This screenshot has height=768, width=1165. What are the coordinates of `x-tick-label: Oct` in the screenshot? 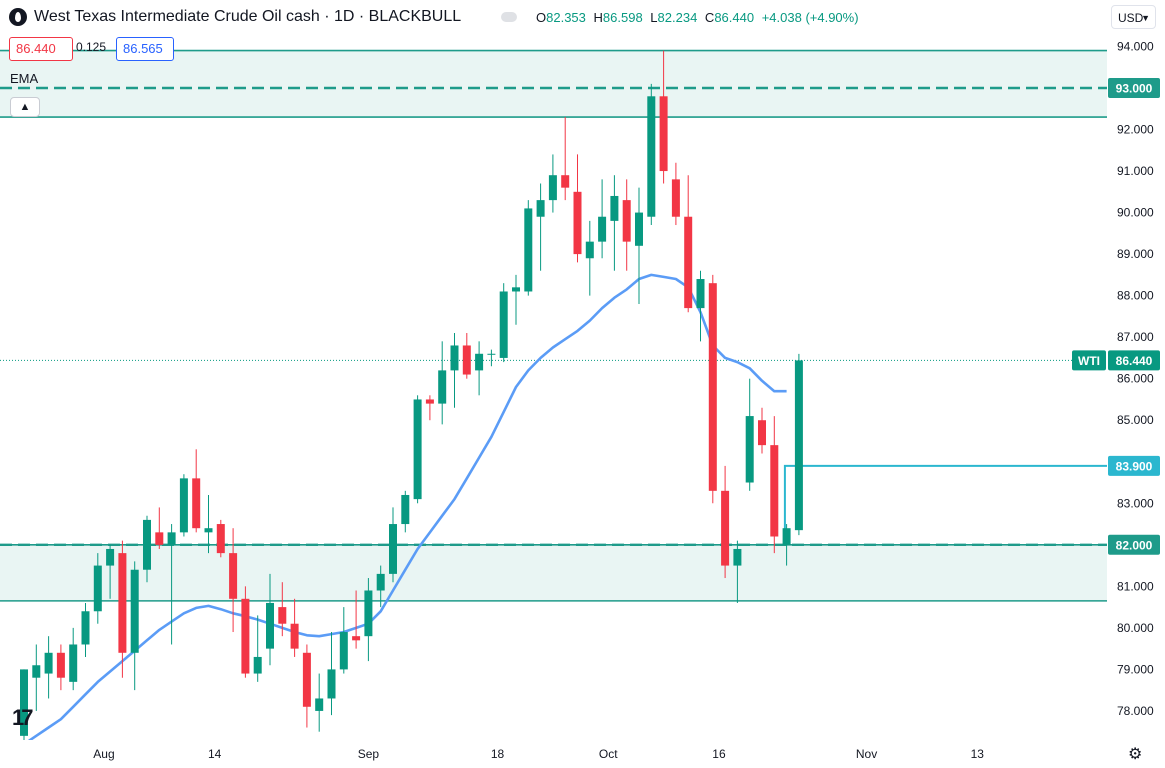 It's located at (608, 754).